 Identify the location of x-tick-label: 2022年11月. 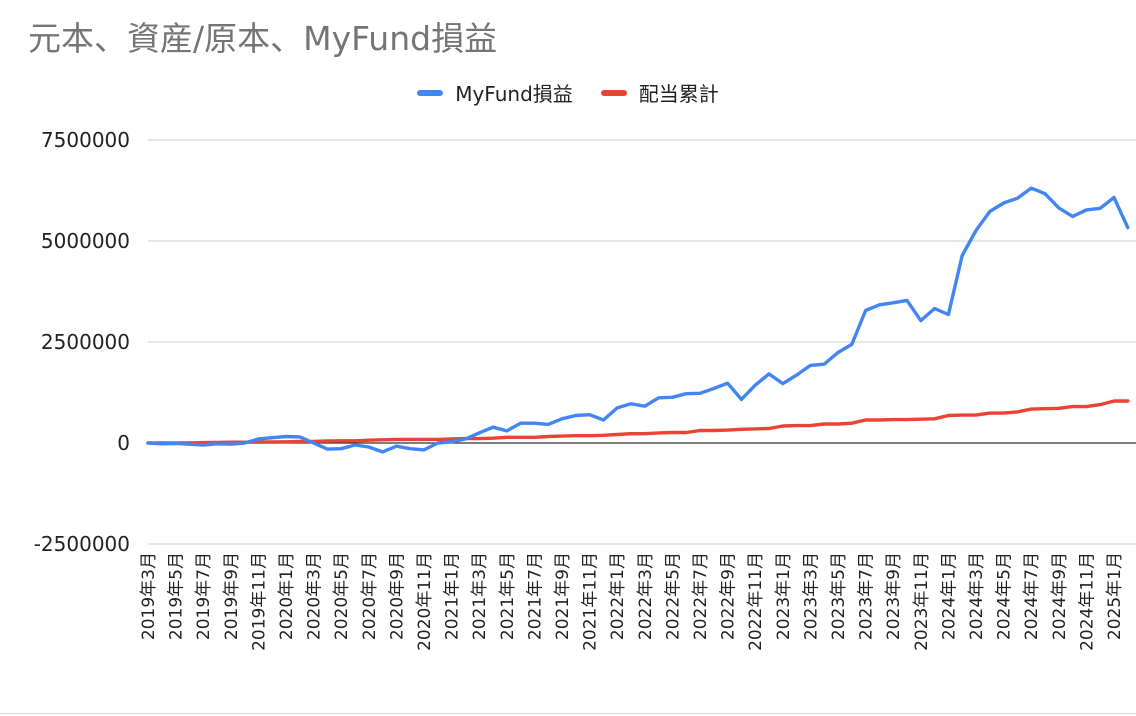
(756, 601).